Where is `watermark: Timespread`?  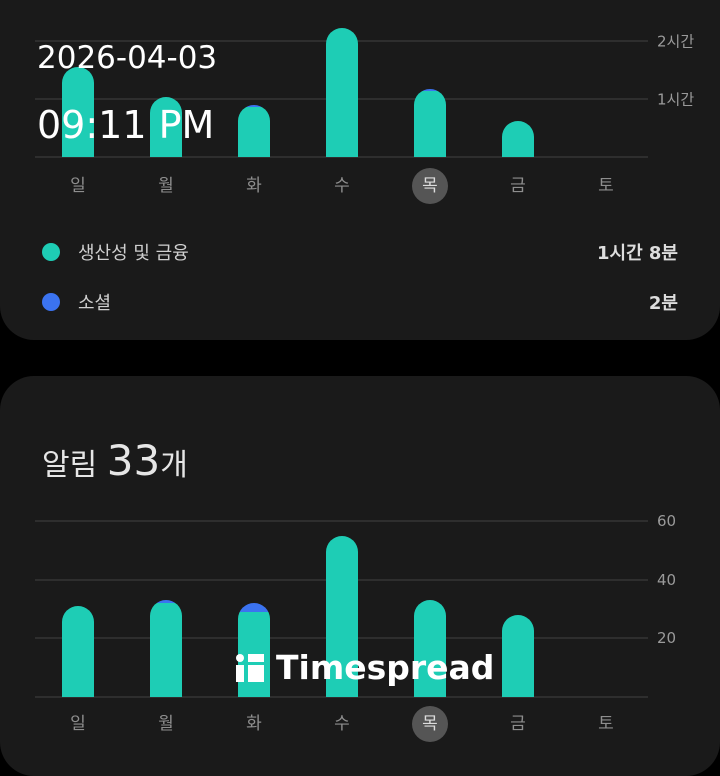 watermark: Timespread is located at coordinates (365, 667).